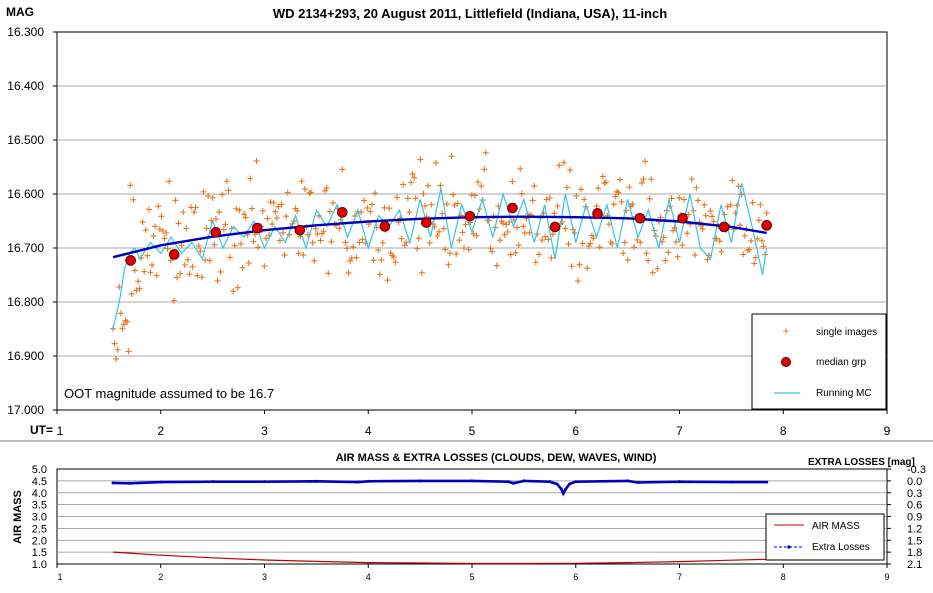 The width and height of the screenshot is (933, 593). I want to click on bottom-y2-tick-label: 0.9, so click(914, 518).